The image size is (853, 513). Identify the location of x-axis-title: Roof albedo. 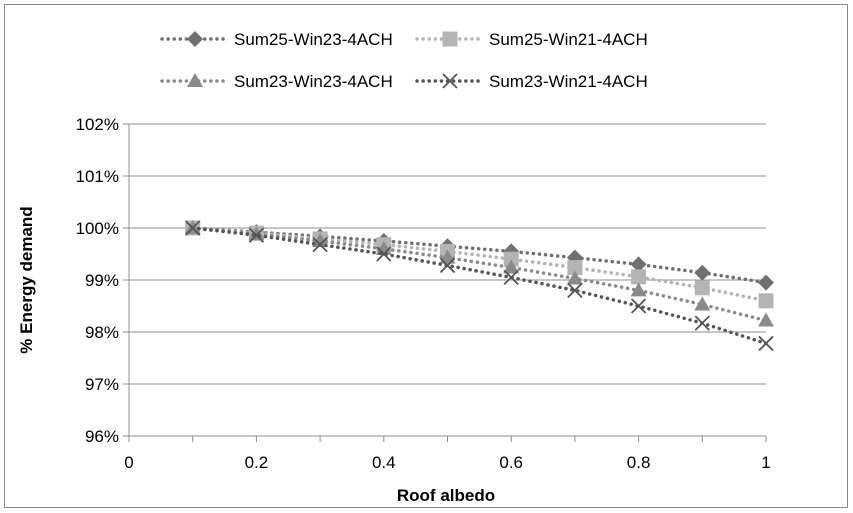
(446, 495).